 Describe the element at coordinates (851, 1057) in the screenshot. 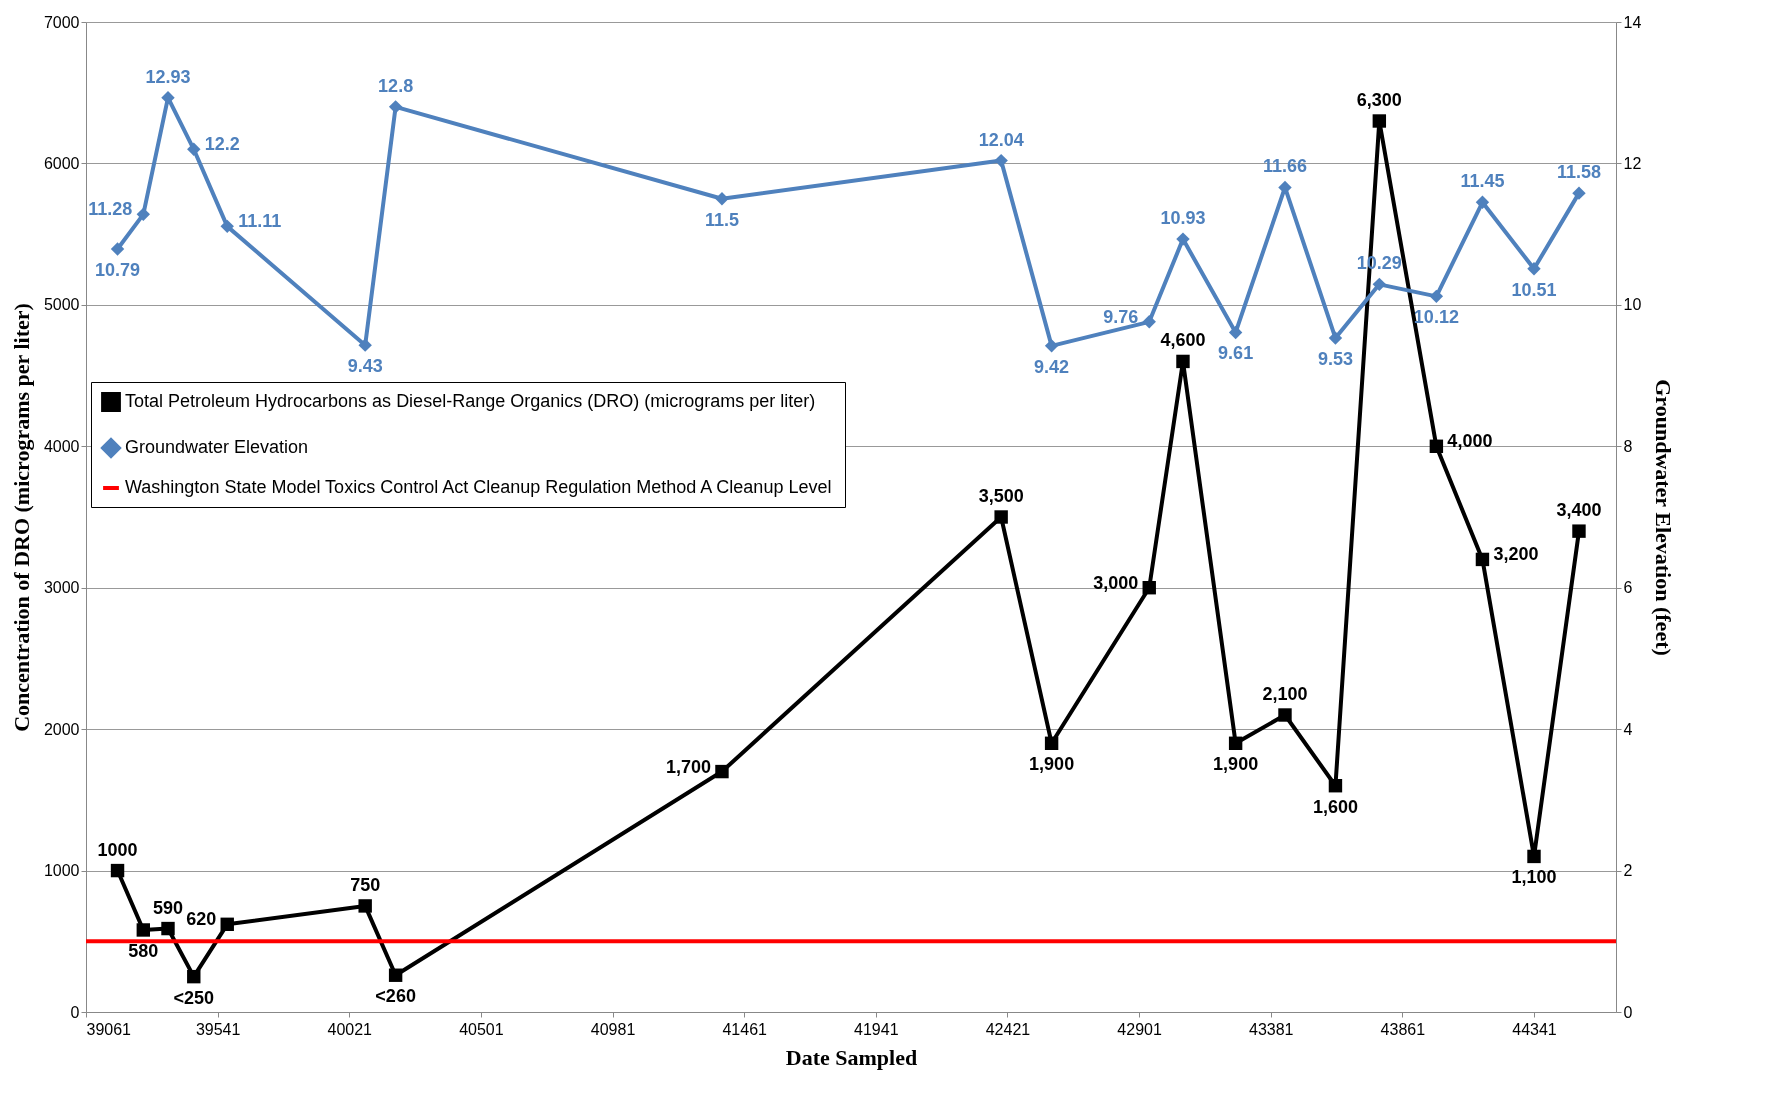

I see `x-axis-title: Date Sampled` at that location.